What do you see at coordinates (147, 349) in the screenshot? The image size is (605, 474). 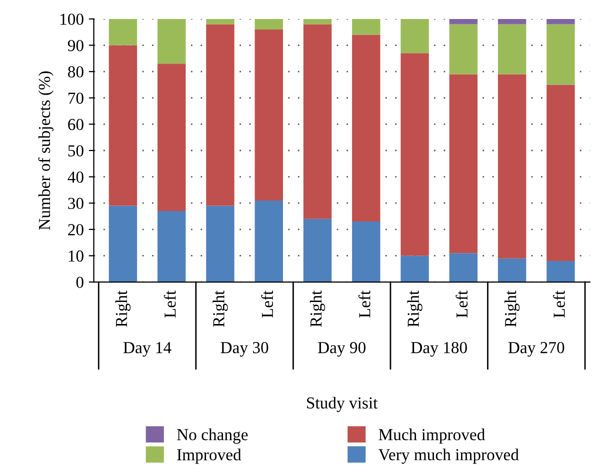 I see `text: Day 14` at bounding box center [147, 349].